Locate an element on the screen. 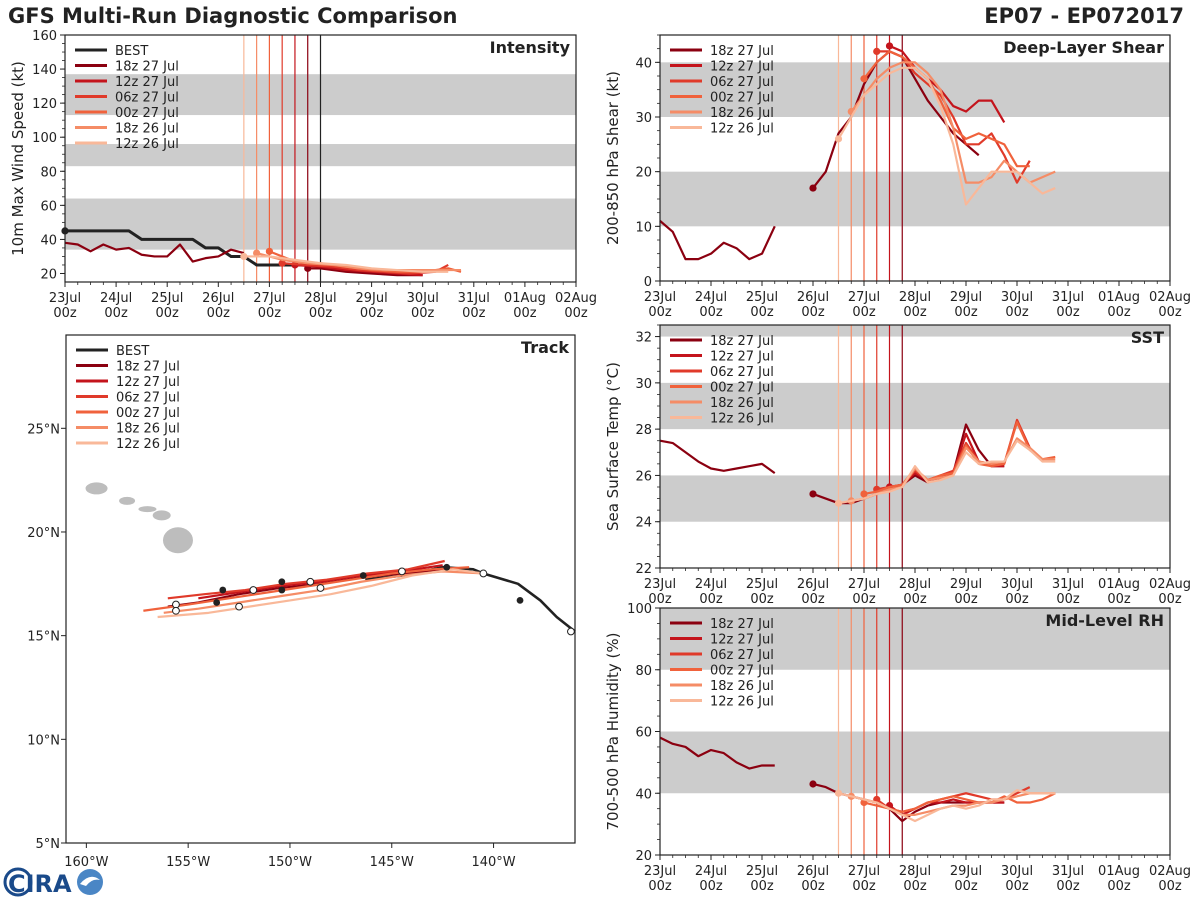  y-tick-label: 60 is located at coordinates (48, 206).